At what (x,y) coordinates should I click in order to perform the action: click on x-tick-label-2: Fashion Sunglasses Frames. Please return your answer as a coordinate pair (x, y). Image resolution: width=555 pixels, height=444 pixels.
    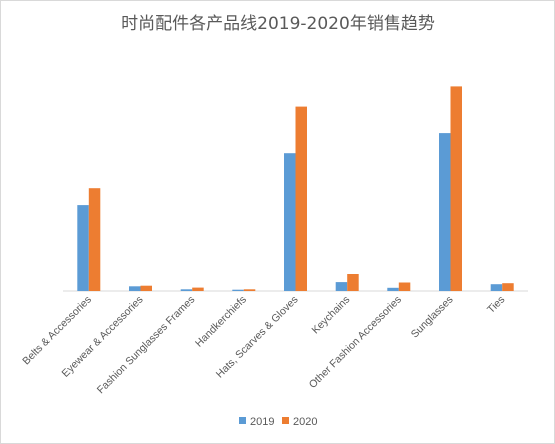
    Looking at the image, I should click on (146, 345).